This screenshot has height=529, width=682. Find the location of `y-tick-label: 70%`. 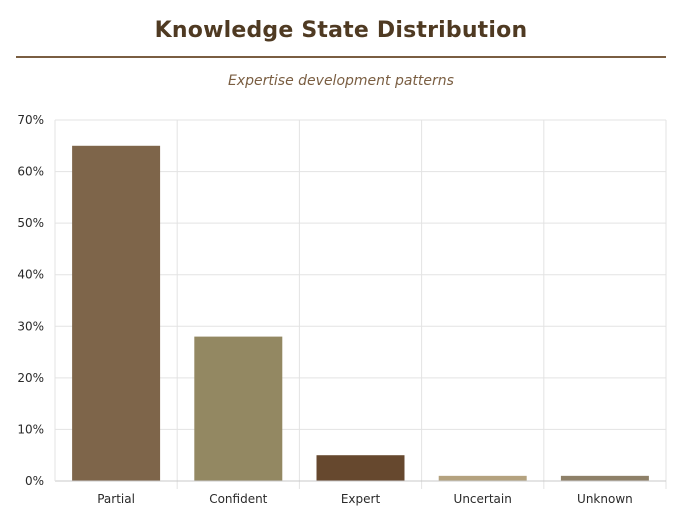

y-tick-label: 70% is located at coordinates (30, 120).